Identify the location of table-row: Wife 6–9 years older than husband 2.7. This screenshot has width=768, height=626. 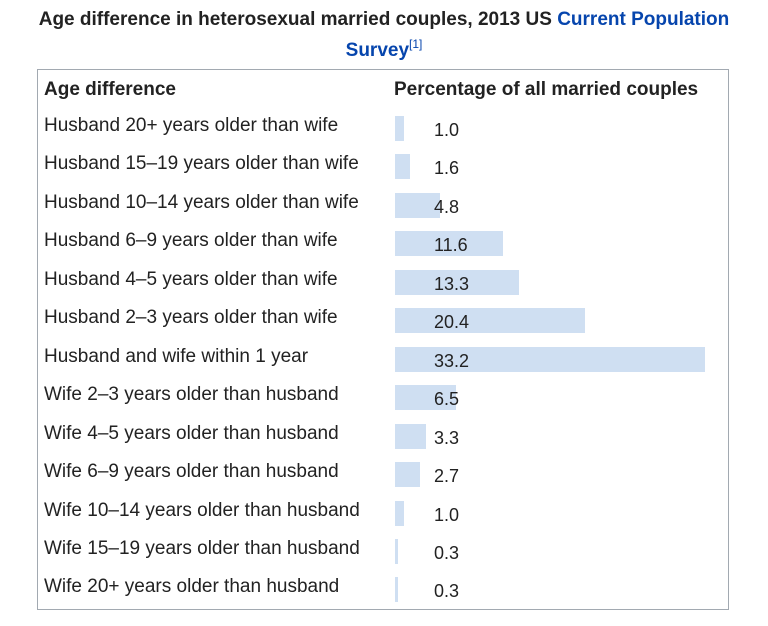
(383, 475).